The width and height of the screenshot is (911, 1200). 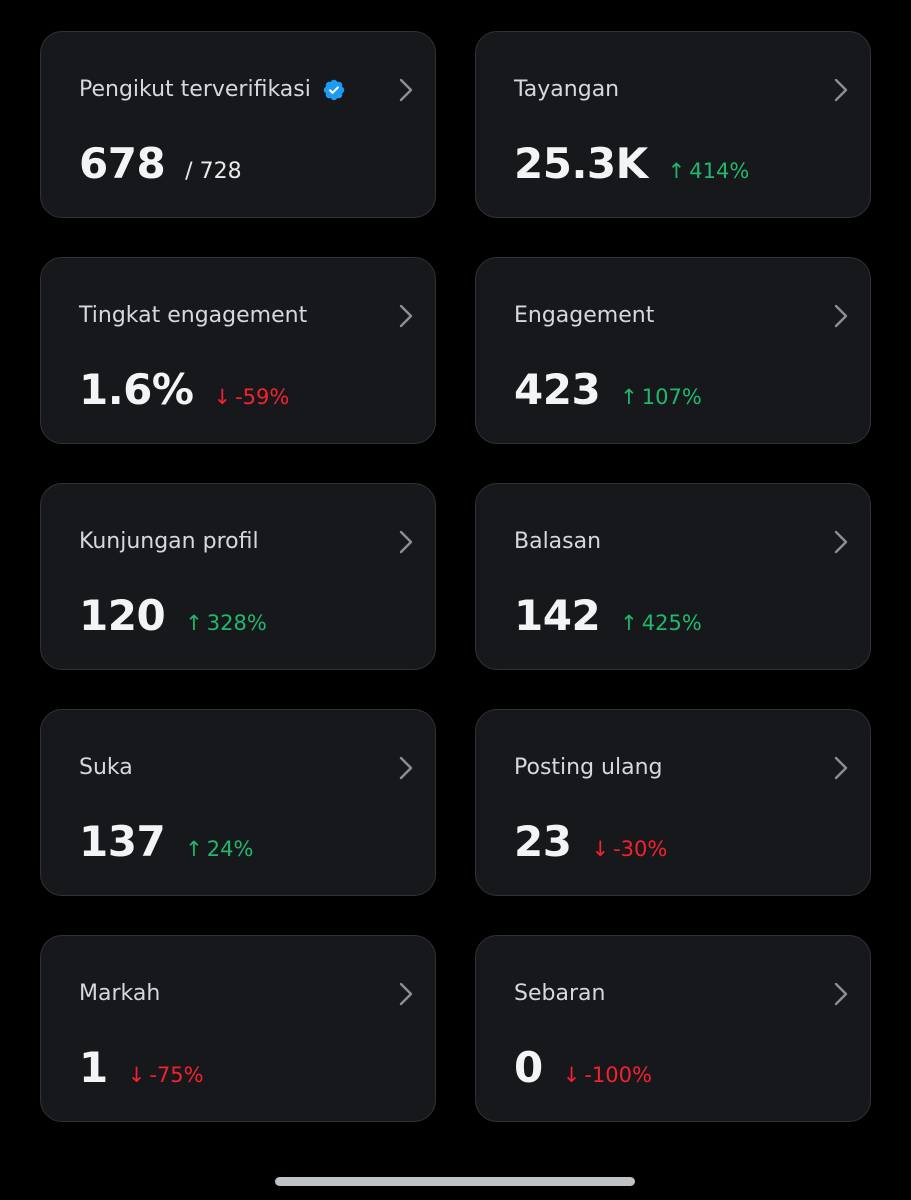 I want to click on delta-value: 328%, so click(x=236, y=623).